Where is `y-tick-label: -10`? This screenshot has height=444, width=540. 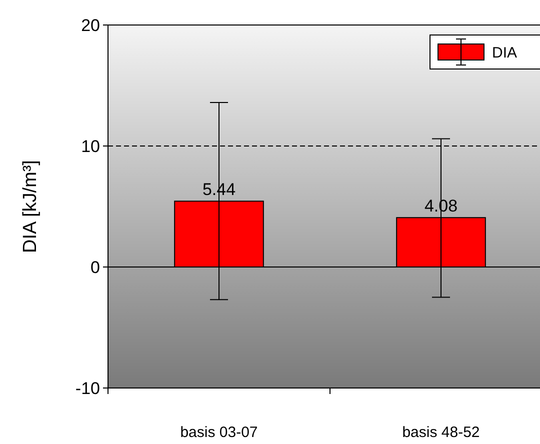
y-tick-label: -10 is located at coordinates (87, 388).